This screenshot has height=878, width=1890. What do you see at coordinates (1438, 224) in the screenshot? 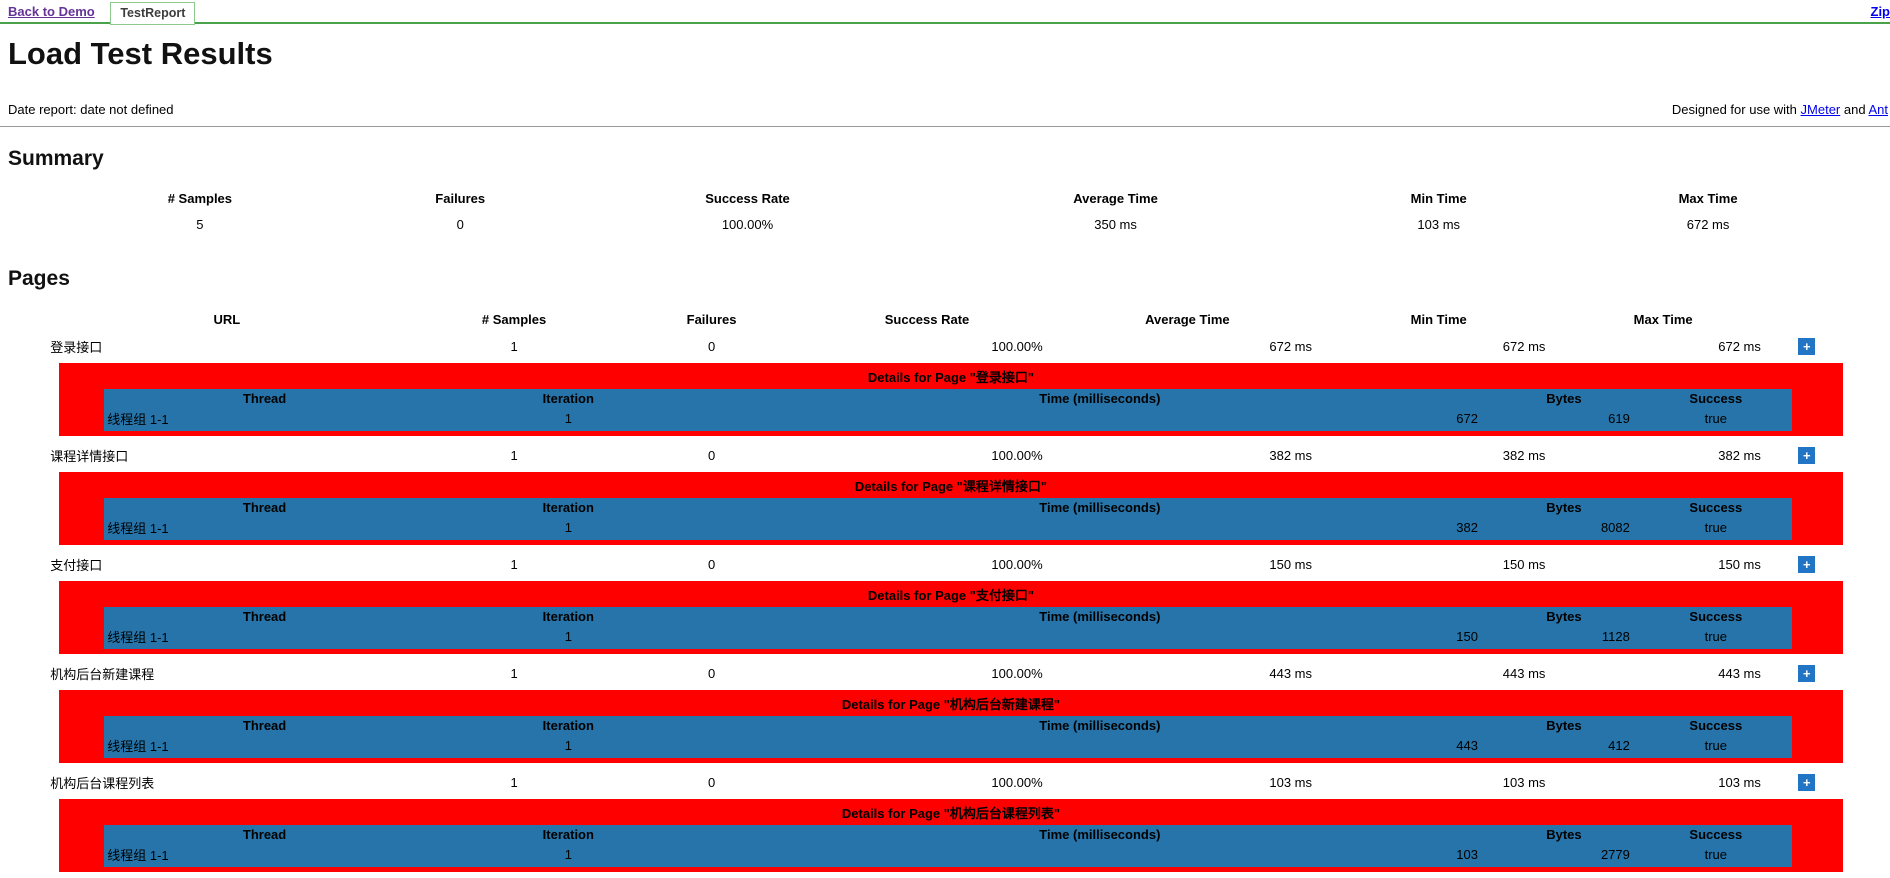
I see `summary-min-time-value: 103 ms` at bounding box center [1438, 224].